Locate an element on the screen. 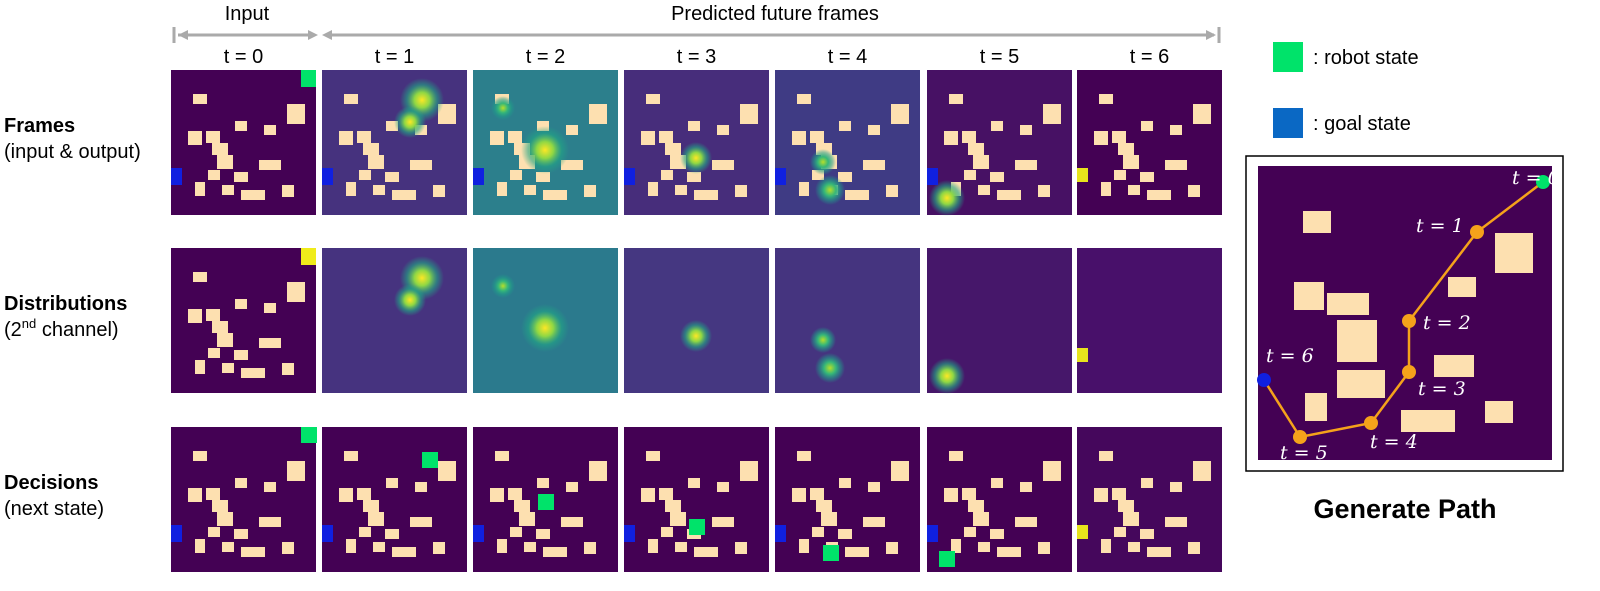  path-map is located at coordinates (1405, 313).